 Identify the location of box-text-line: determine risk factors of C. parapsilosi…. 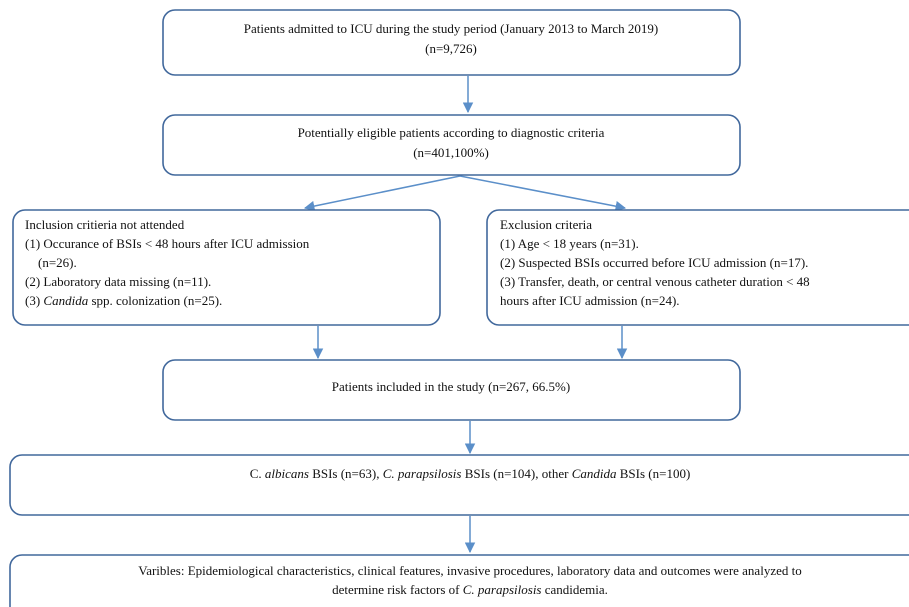
(470, 589).